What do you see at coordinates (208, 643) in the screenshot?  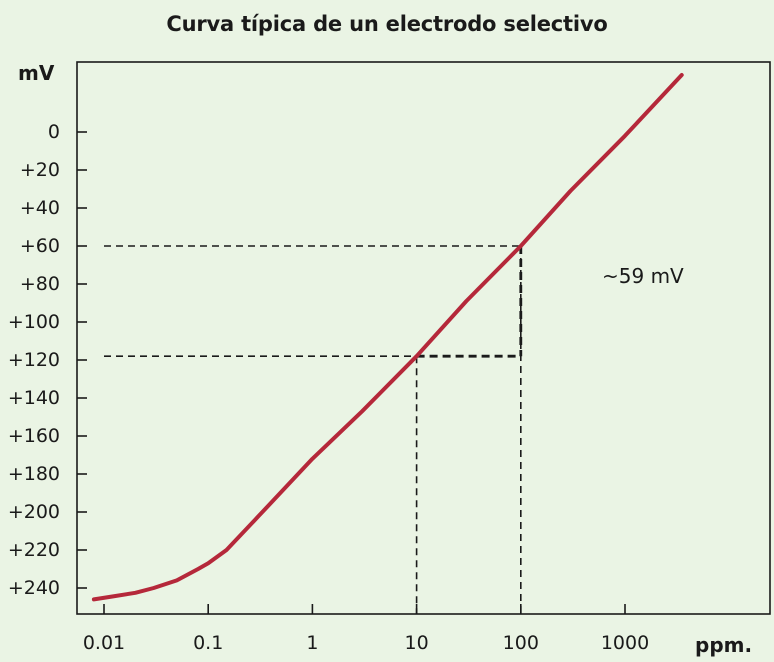 I see `x-tick-label: 0.1` at bounding box center [208, 643].